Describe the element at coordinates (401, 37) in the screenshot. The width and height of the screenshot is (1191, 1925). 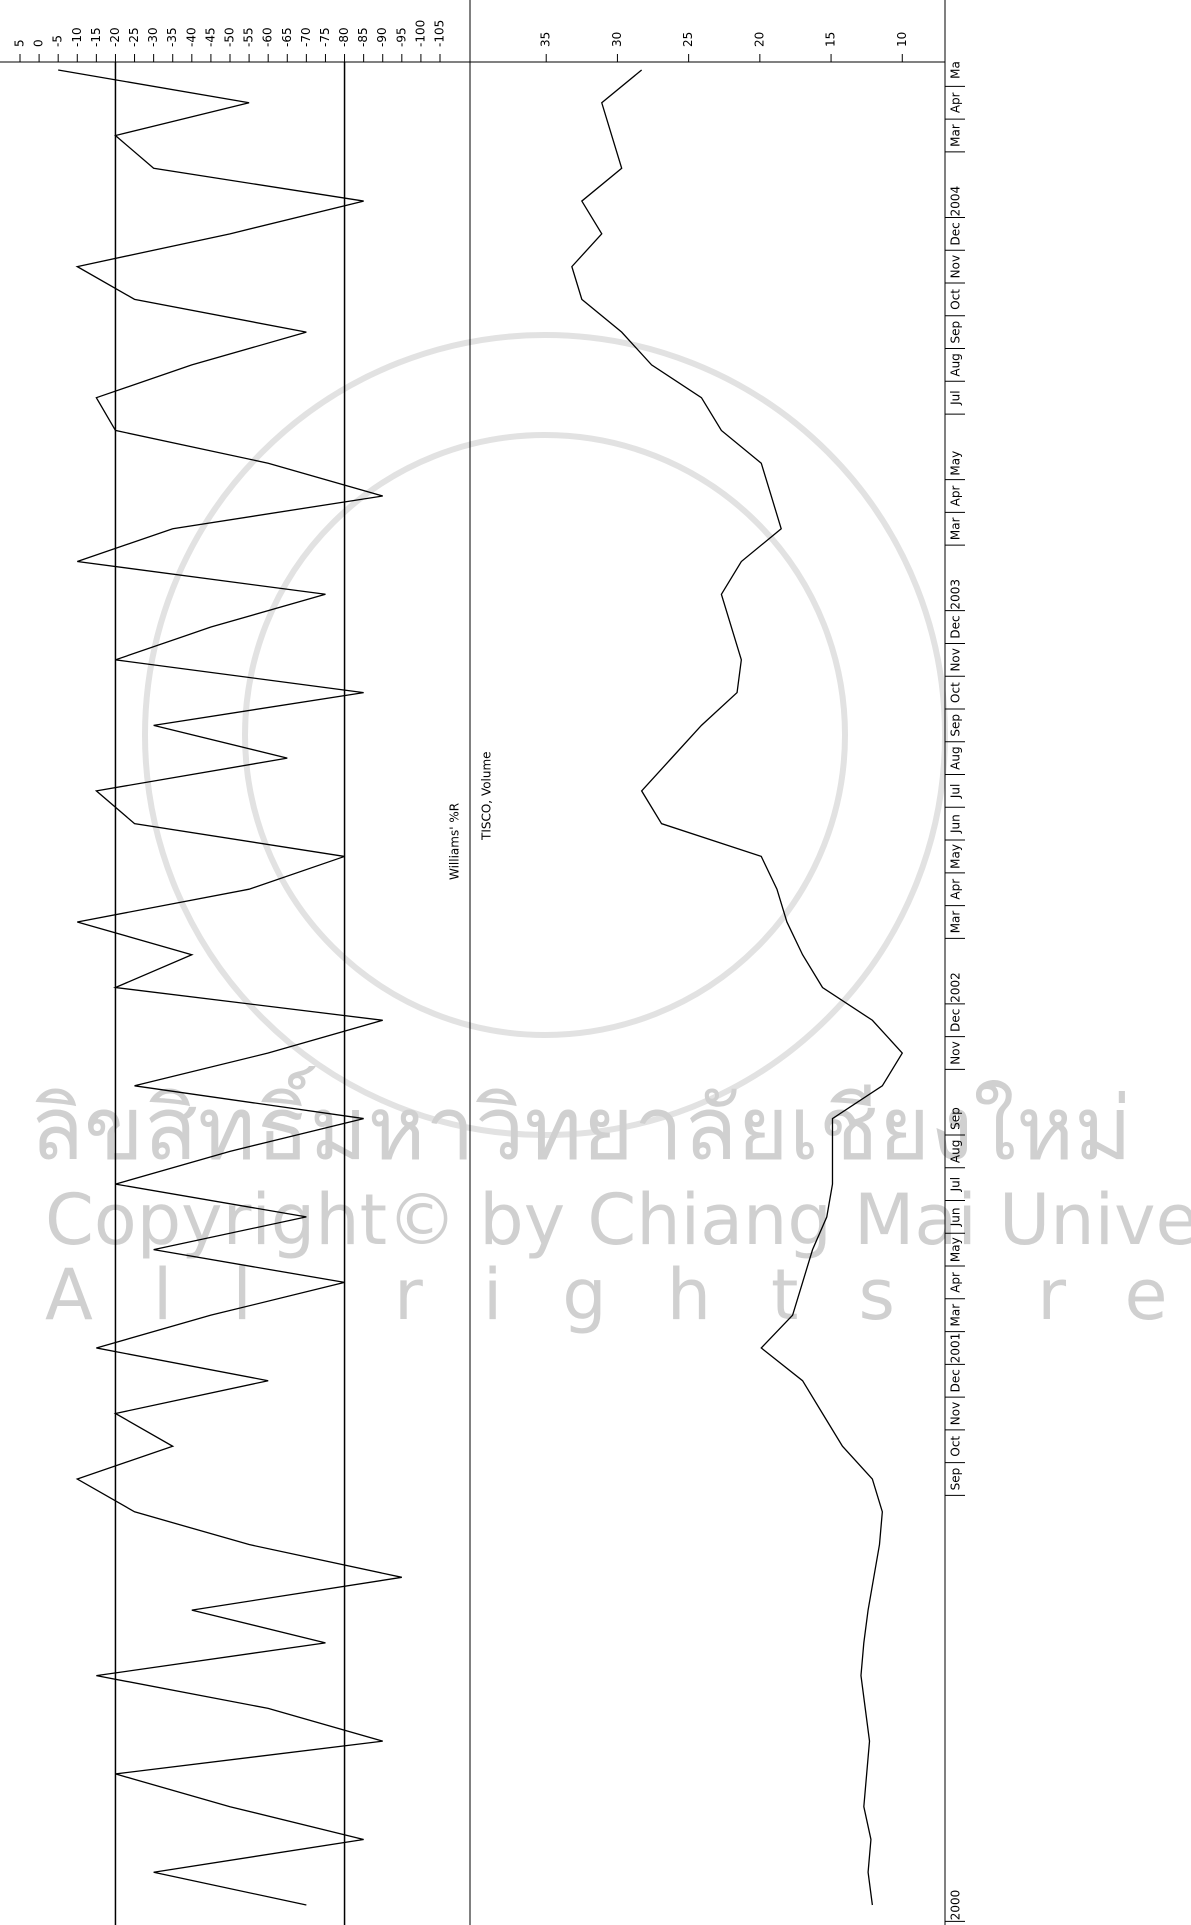
I see `y-tick-label: -95` at that location.